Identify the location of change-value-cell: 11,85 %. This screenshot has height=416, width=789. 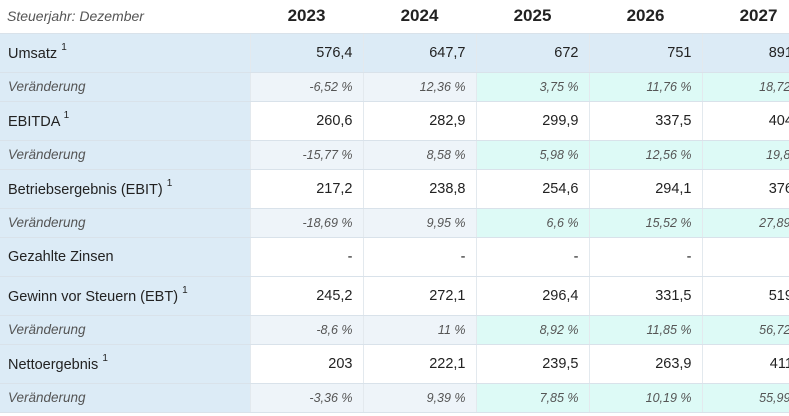
(645, 330).